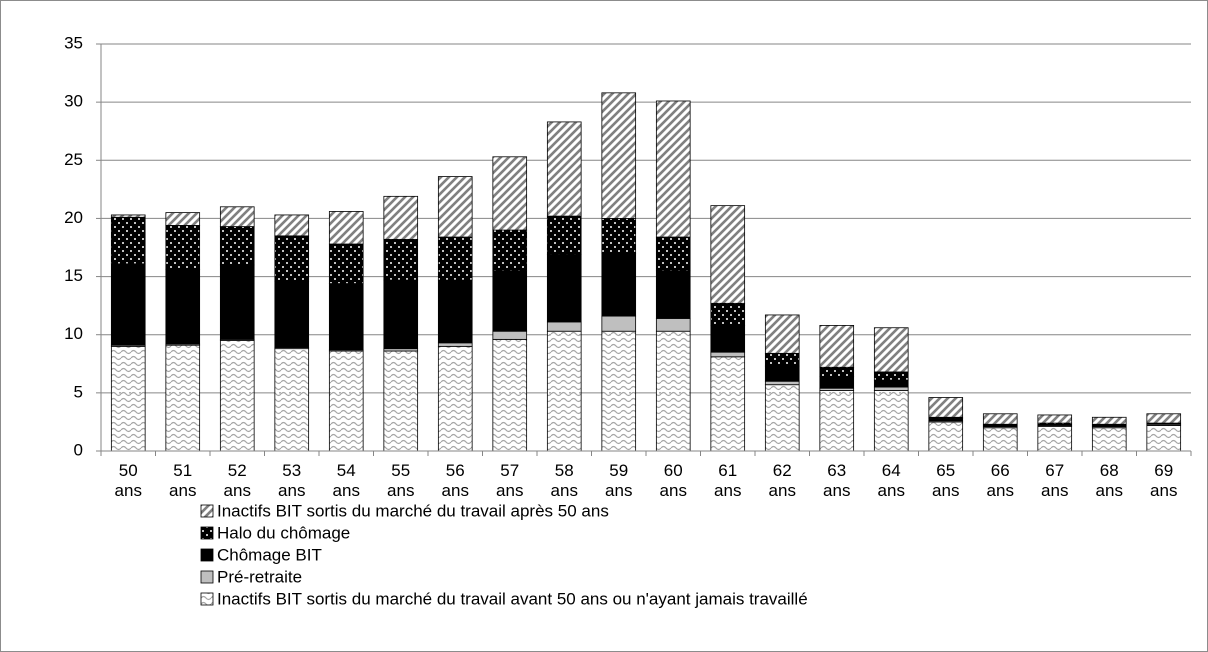 The image size is (1208, 652). I want to click on x-tick-label: 53 ans, so click(292, 480).